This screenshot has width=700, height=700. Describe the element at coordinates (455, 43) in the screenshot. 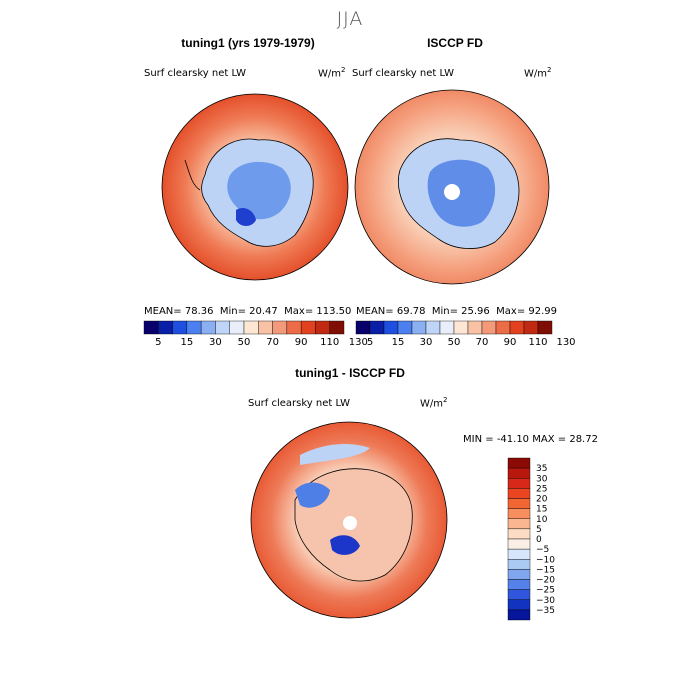

I see `panel2-title: ISCCP FD` at that location.